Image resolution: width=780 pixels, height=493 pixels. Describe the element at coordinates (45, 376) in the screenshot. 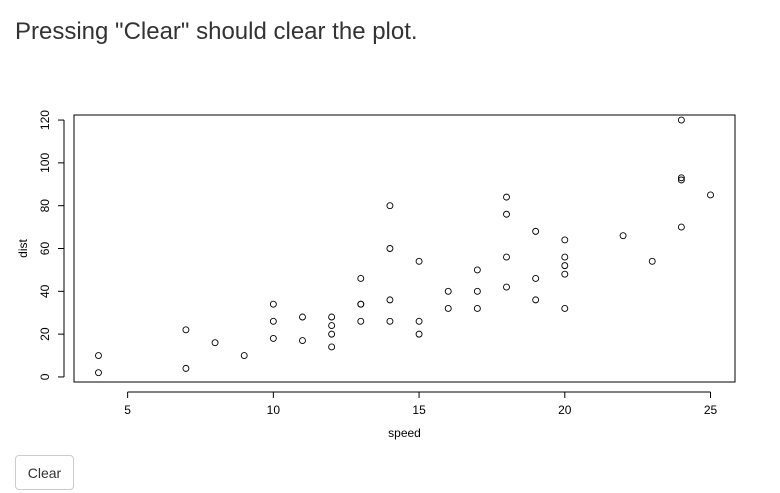

I see `y-tick-label: 0` at that location.